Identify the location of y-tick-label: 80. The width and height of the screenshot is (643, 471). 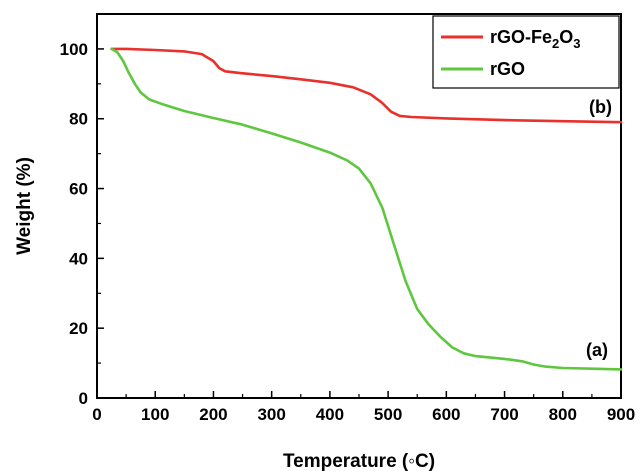
(78, 119).